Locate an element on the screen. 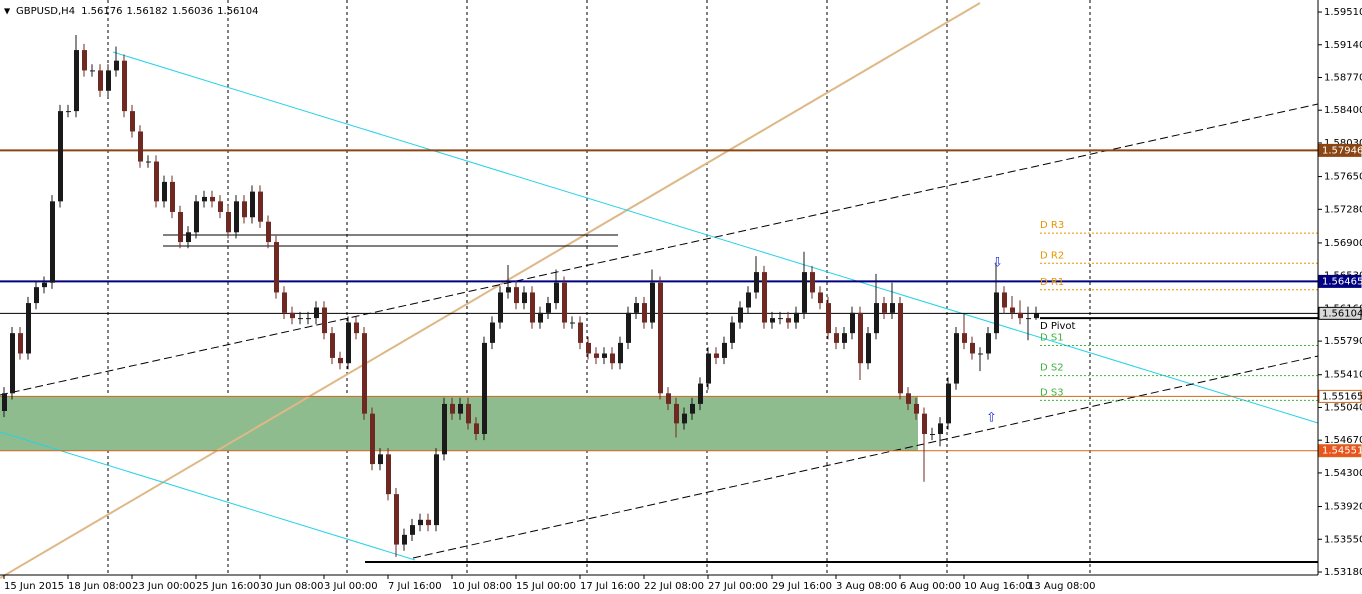  header-open: 1.56176 is located at coordinates (101, 11).